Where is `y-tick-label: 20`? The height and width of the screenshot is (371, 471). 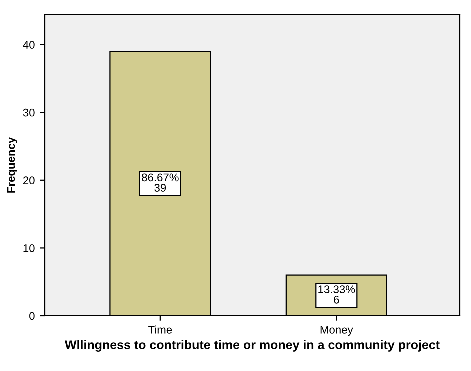
y-tick-label: 20 is located at coordinates (29, 180).